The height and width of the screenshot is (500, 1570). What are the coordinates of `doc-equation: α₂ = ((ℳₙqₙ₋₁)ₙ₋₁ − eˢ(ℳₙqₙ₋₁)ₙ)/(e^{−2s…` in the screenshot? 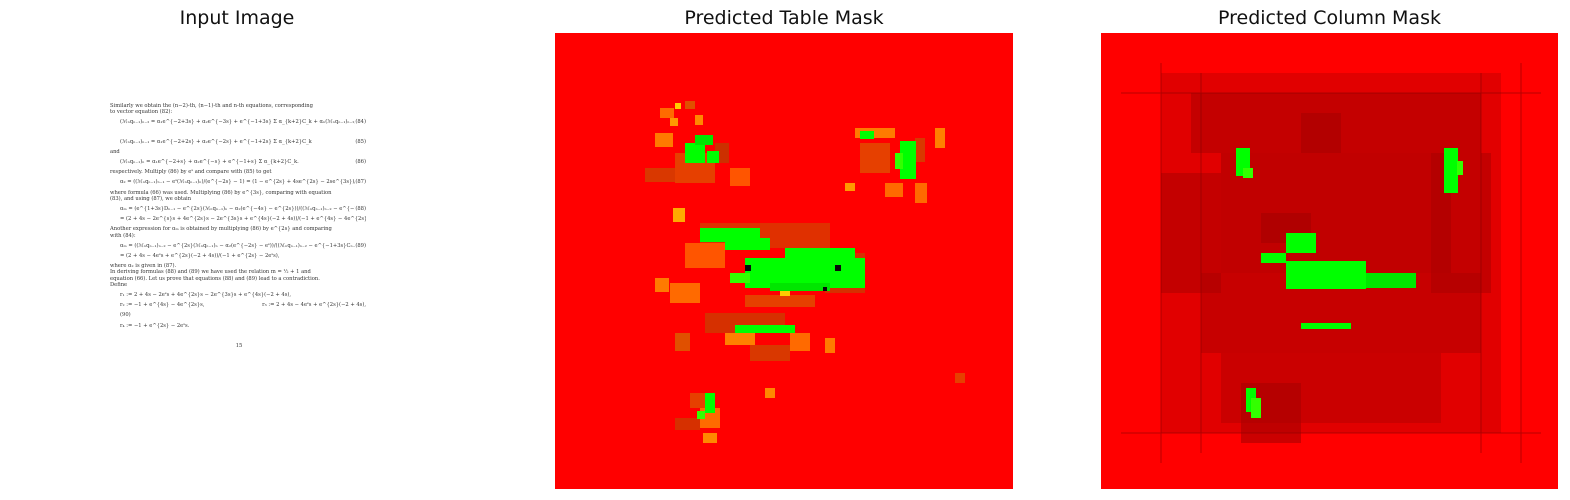 It's located at (243, 182).